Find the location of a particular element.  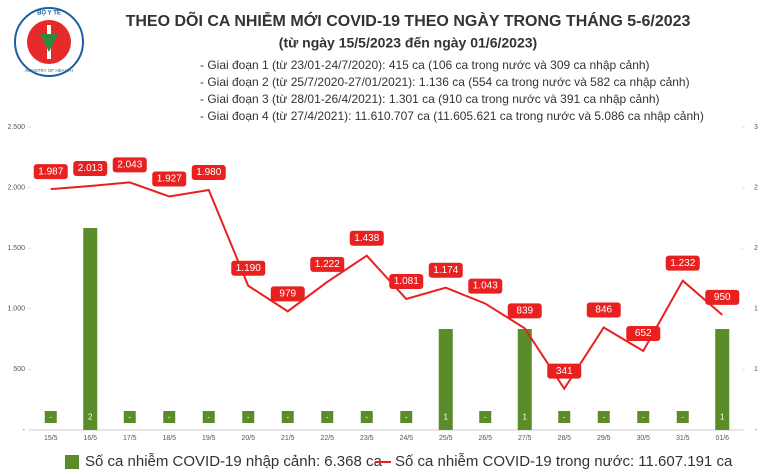

value-label: 1.927 is located at coordinates (169, 179).